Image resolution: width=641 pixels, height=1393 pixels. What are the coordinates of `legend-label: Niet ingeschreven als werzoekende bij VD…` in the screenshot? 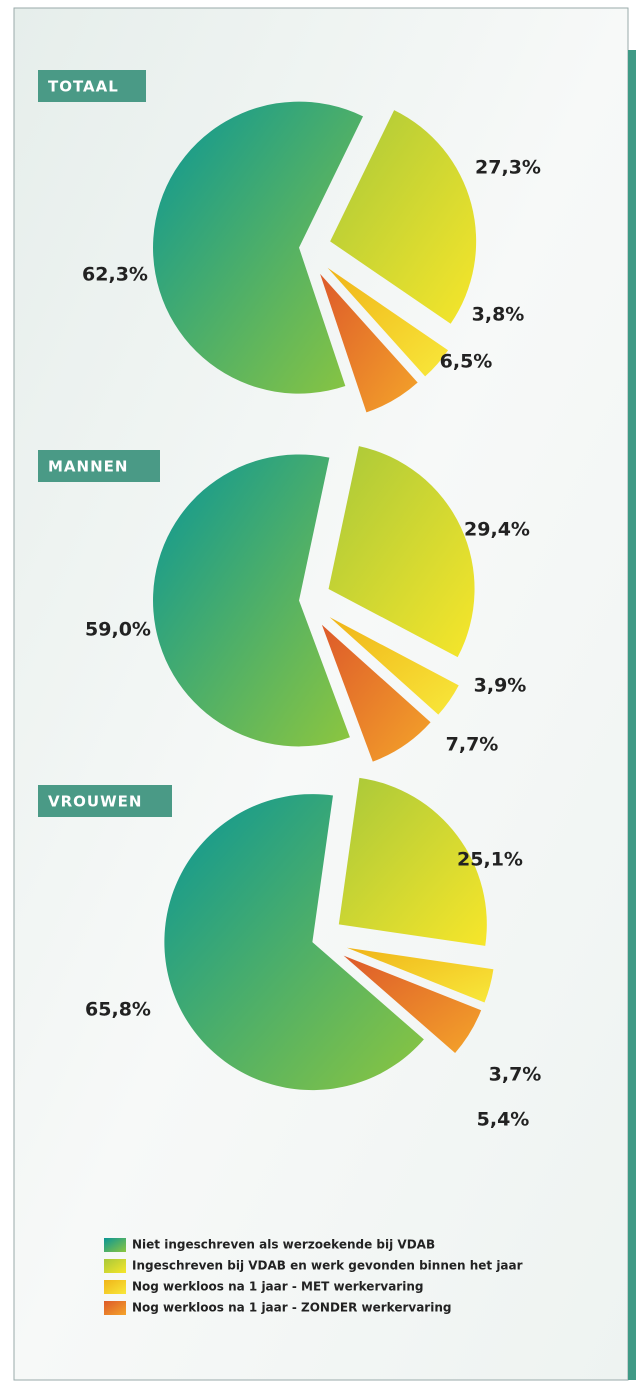 It's located at (283, 1245).